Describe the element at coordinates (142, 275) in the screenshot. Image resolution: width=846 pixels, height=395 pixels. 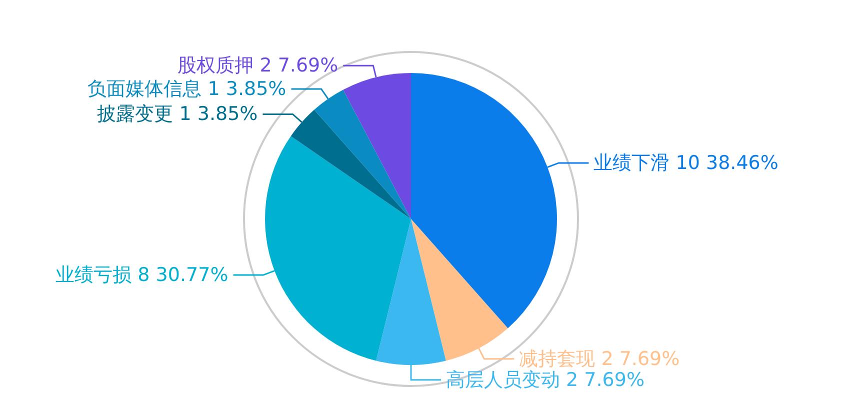
I see `slice-label: 业绩亏损 8 30.77%` at that location.